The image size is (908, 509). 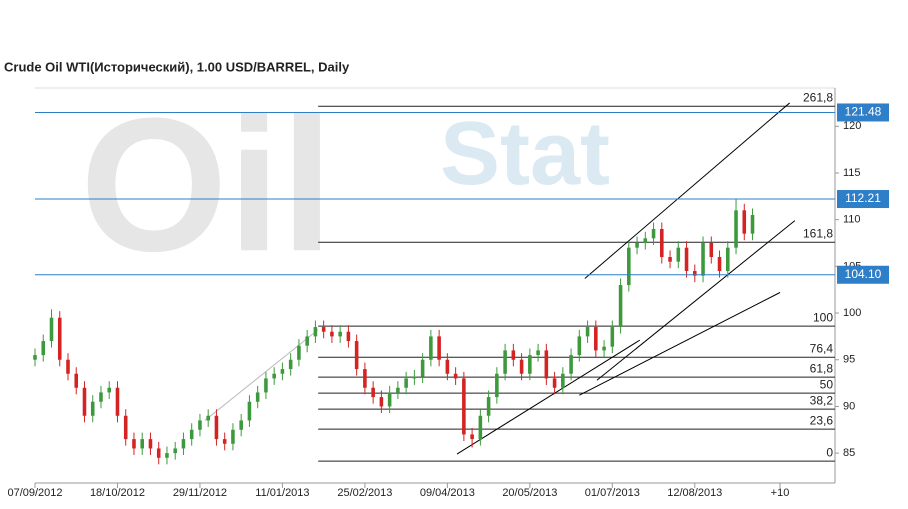 What do you see at coordinates (206, 185) in the screenshot?
I see `watermark: Oil` at bounding box center [206, 185].